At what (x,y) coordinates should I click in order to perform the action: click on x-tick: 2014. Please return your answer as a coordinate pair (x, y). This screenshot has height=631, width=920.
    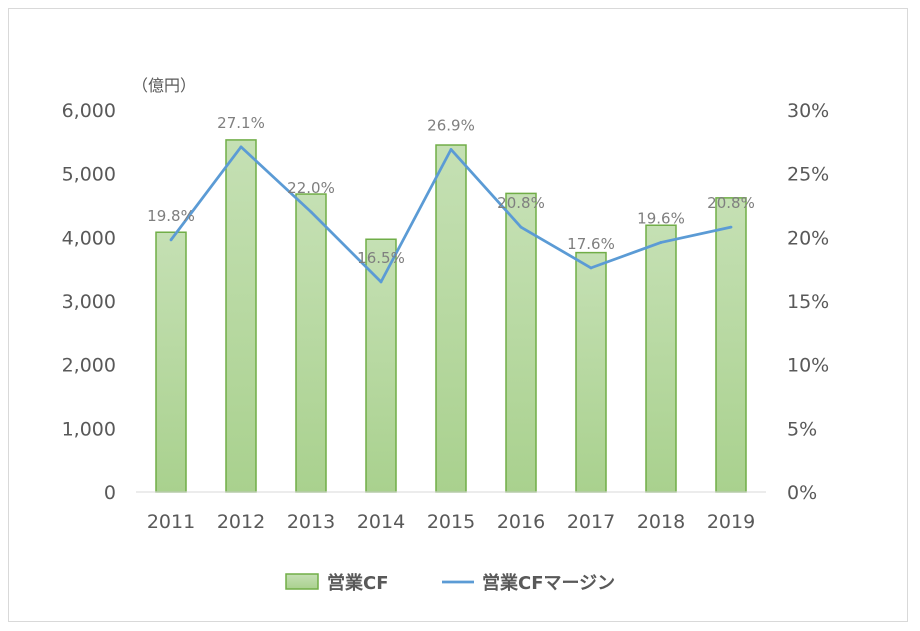
    Looking at the image, I should click on (381, 522).